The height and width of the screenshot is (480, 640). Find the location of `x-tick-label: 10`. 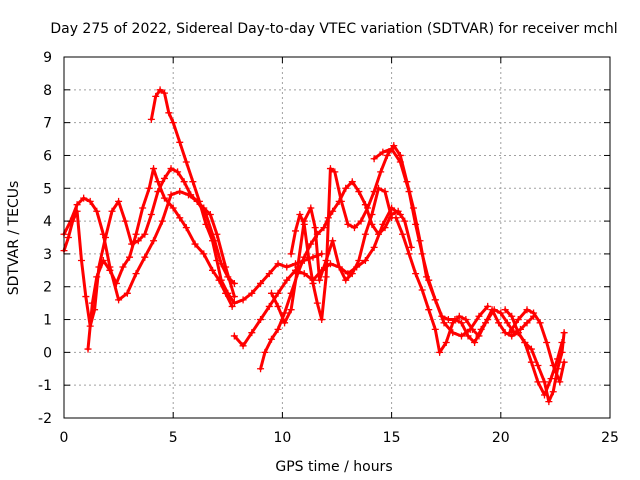

x-tick-label: 10 is located at coordinates (282, 438).